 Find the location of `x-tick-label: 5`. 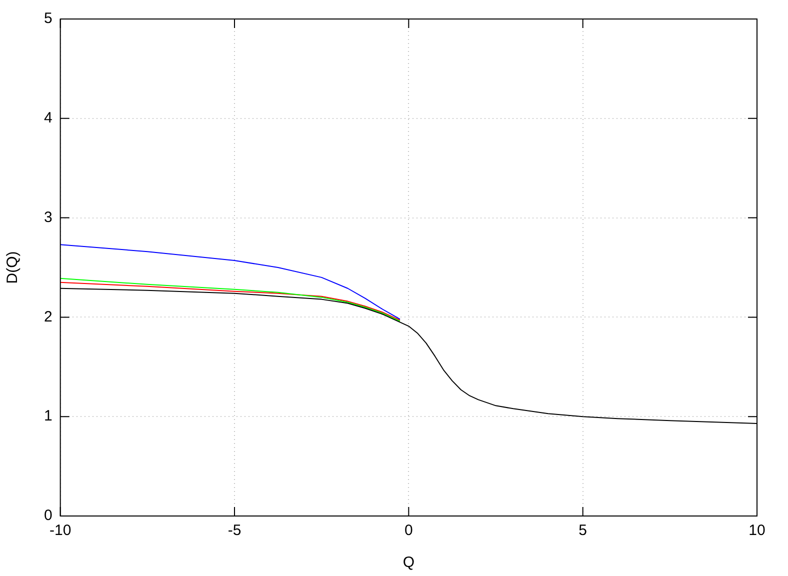

x-tick-label: 5 is located at coordinates (583, 531).